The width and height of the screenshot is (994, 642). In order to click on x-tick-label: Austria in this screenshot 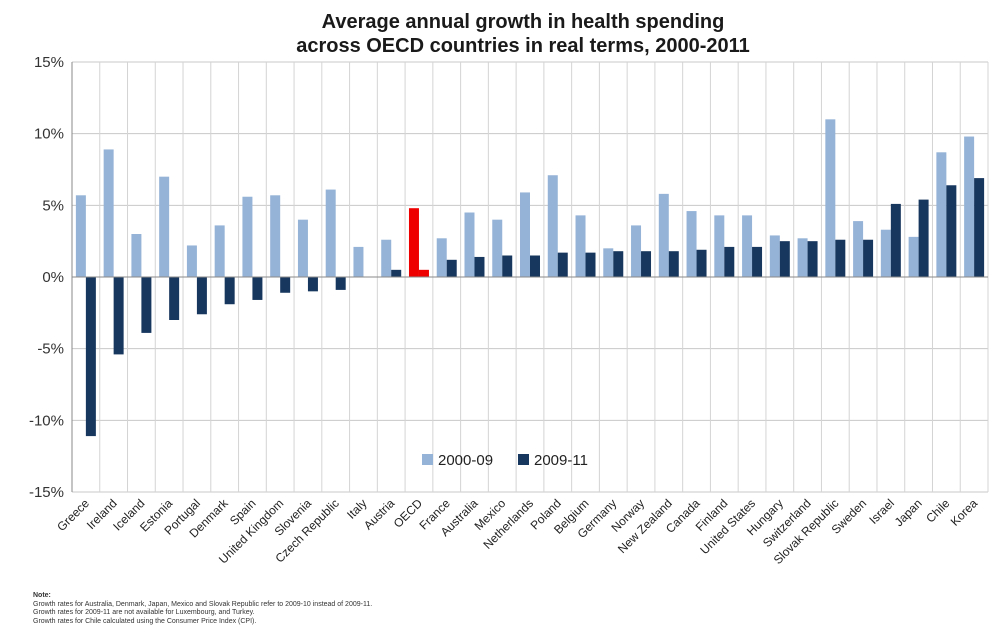, I will do `click(379, 514)`.